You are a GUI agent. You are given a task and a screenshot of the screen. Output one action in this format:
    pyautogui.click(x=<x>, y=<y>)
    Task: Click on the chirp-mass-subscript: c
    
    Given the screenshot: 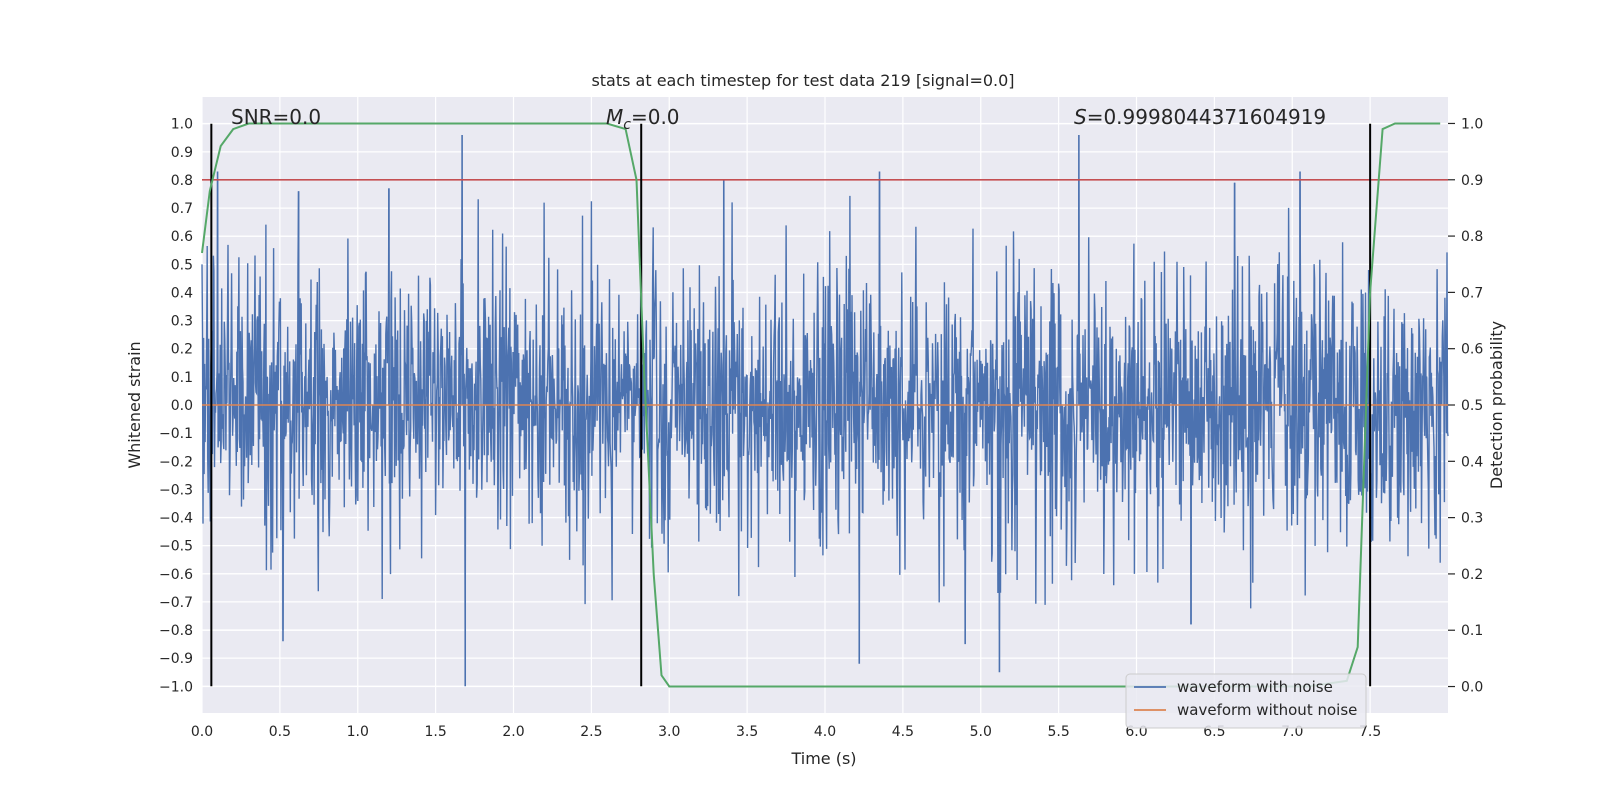 What is the action you would take?
    pyautogui.click(x=627, y=125)
    